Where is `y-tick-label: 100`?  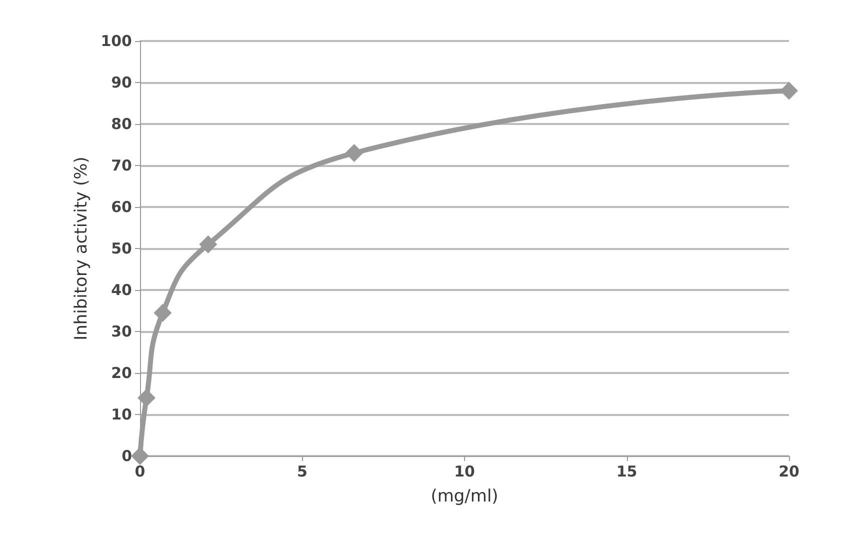
y-tick-label: 100 is located at coordinates (116, 41).